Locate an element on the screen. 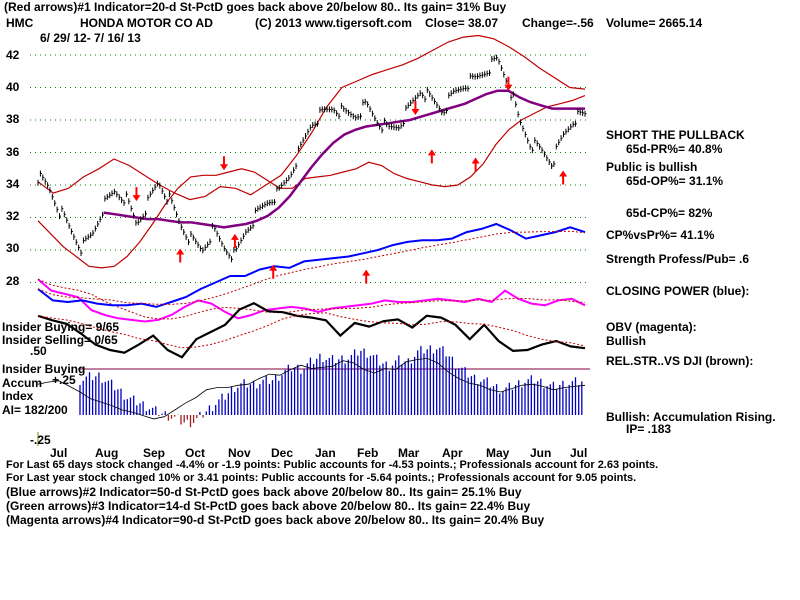 The width and height of the screenshot is (800, 600). relstr-line is located at coordinates (311, 330).